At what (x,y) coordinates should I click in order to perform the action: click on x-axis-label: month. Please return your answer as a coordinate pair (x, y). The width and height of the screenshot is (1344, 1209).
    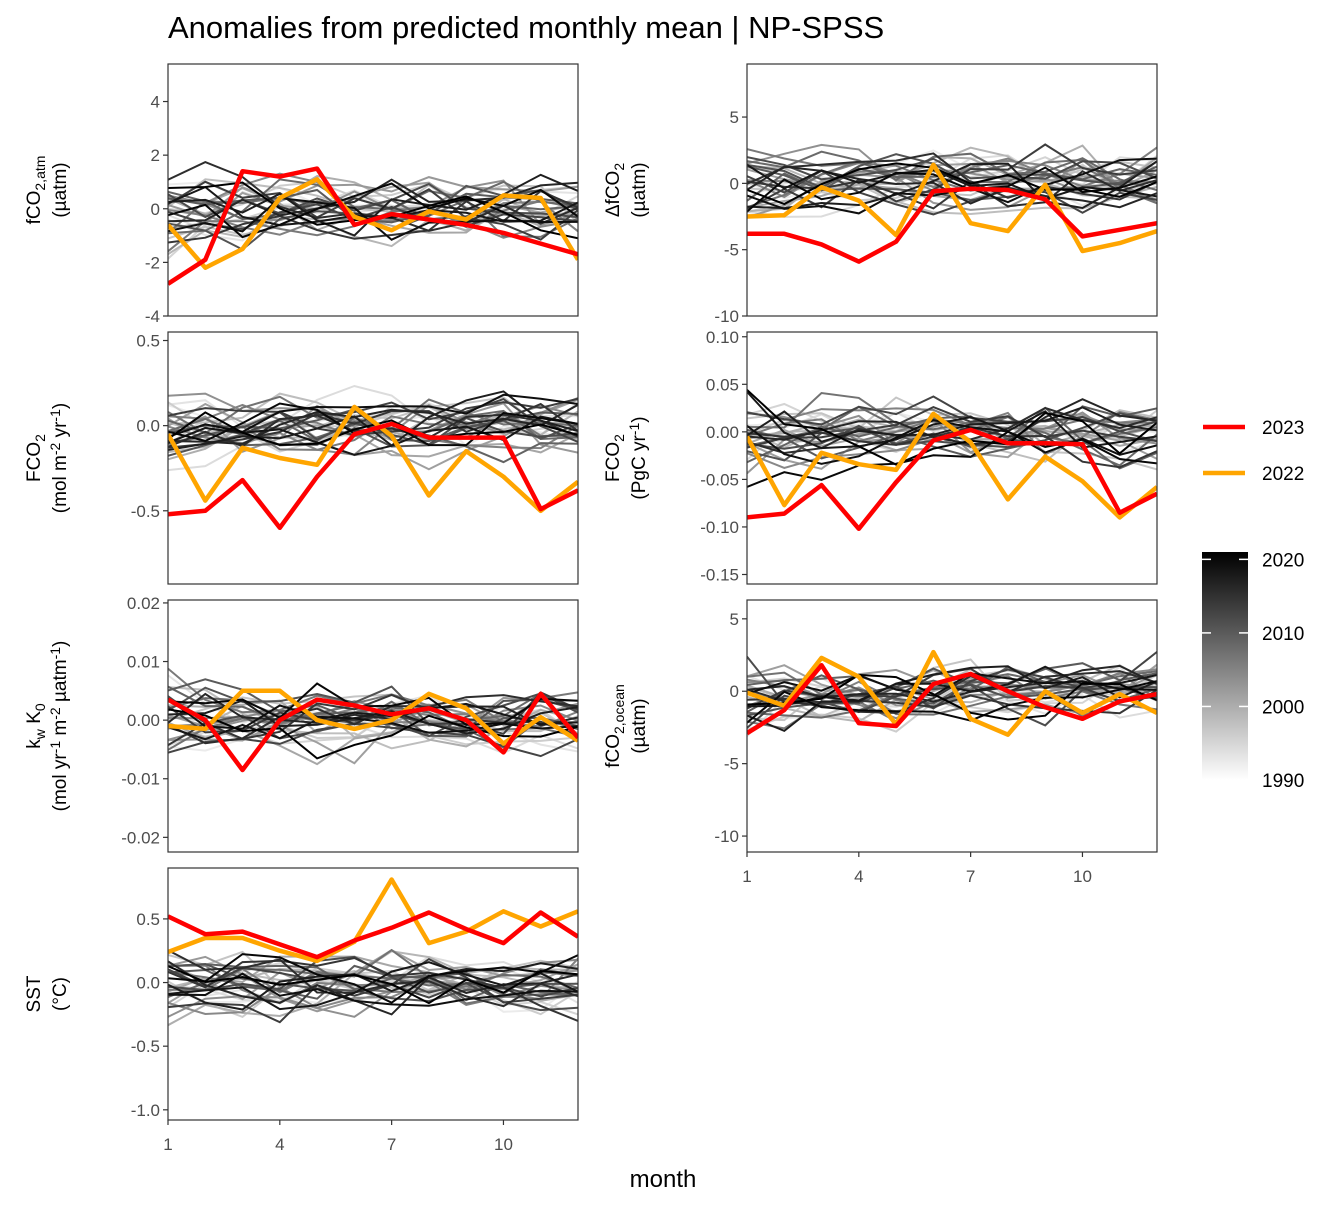
    Looking at the image, I should click on (663, 1179).